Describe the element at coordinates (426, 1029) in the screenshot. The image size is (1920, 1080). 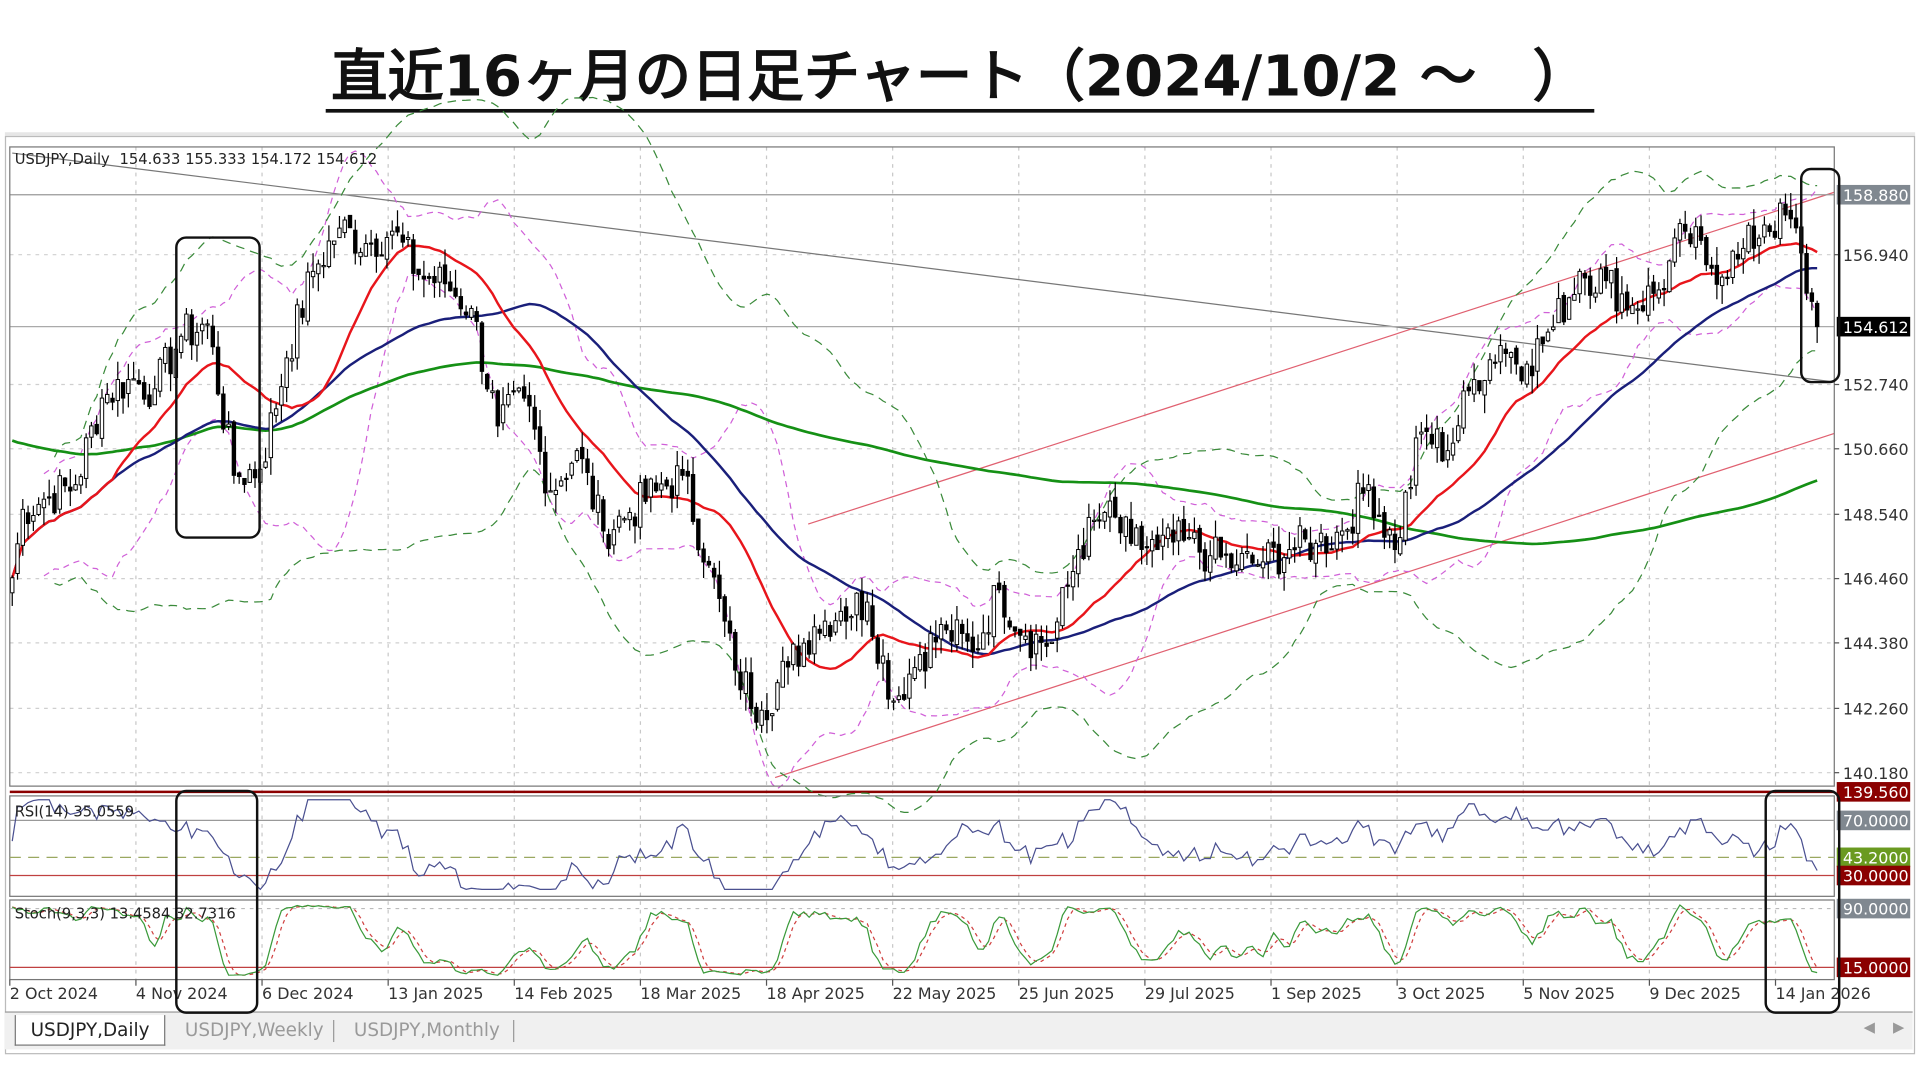
I see `tab-monthly: USDJPY,Monthly` at that location.